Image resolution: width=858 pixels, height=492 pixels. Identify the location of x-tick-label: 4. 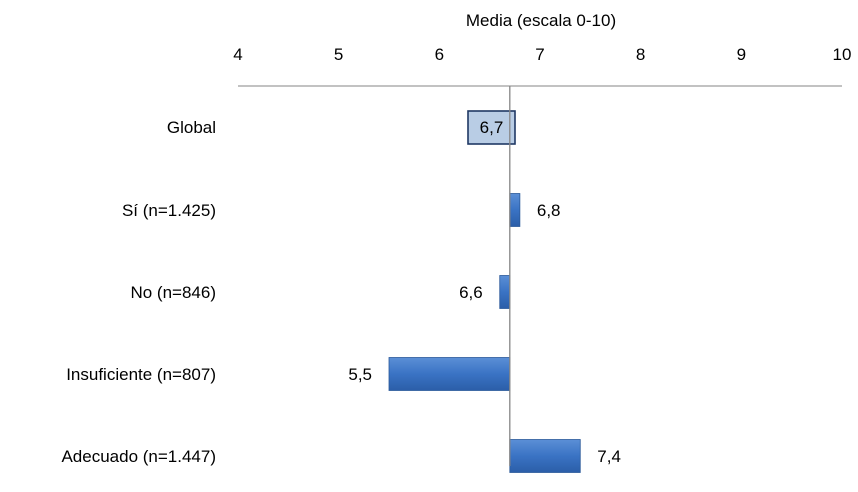
(237, 54).